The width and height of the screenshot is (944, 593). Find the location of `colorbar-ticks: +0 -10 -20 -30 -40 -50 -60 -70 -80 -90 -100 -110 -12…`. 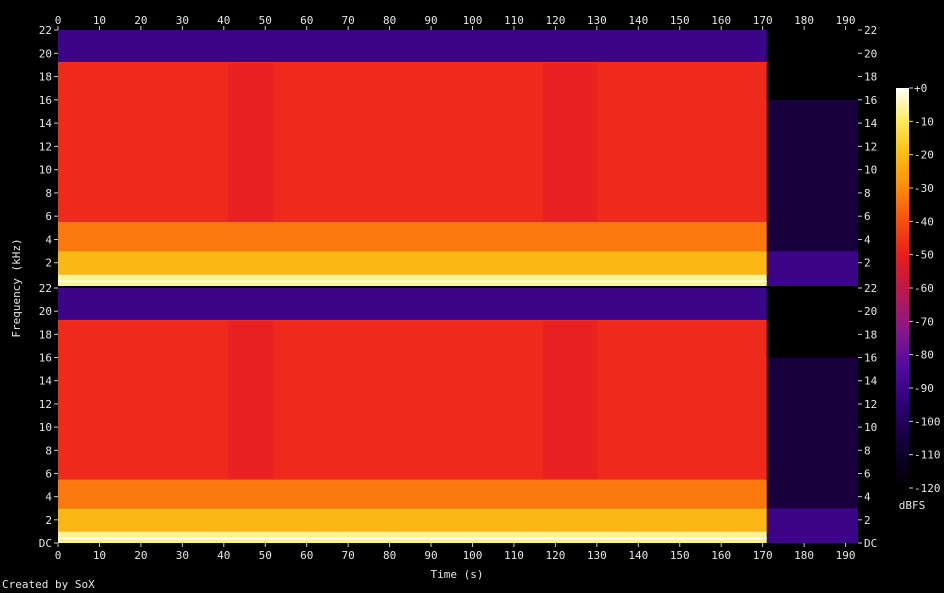

colorbar-ticks: +0 -10 -20 -30 -40 -50 -60 -70 -80 -90 -100 -110 -12… is located at coordinates (925, 288).